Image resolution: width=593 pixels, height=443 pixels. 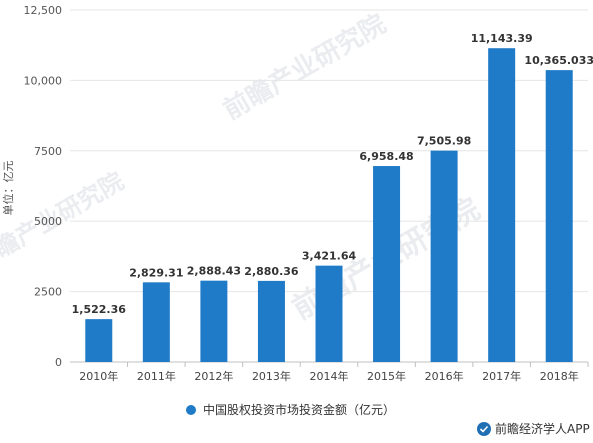 What do you see at coordinates (43, 186) in the screenshot?
I see `y-axis-ticks: 0 2500 5000 7500 10,000 12,500` at bounding box center [43, 186].